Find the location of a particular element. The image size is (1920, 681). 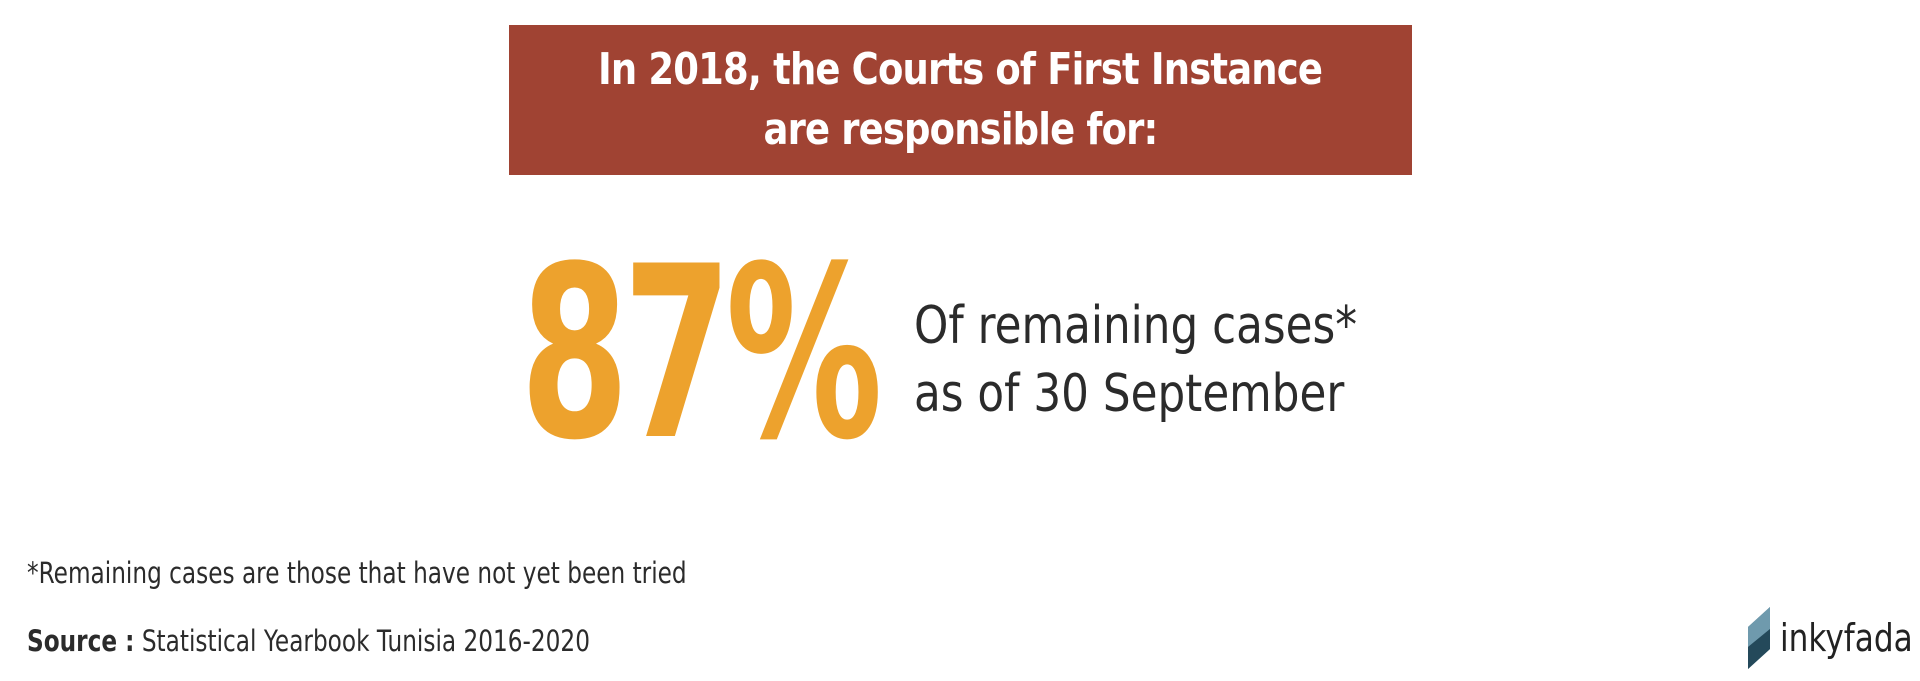

stat-block: 87% is located at coordinates (701, 355).